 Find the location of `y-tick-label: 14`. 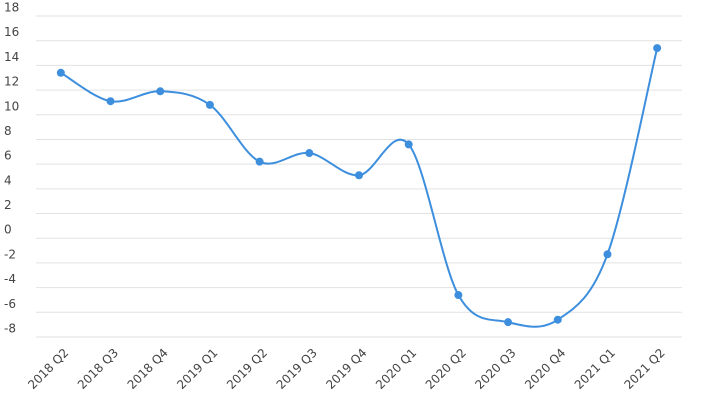

y-tick-label: 14 is located at coordinates (11, 57).